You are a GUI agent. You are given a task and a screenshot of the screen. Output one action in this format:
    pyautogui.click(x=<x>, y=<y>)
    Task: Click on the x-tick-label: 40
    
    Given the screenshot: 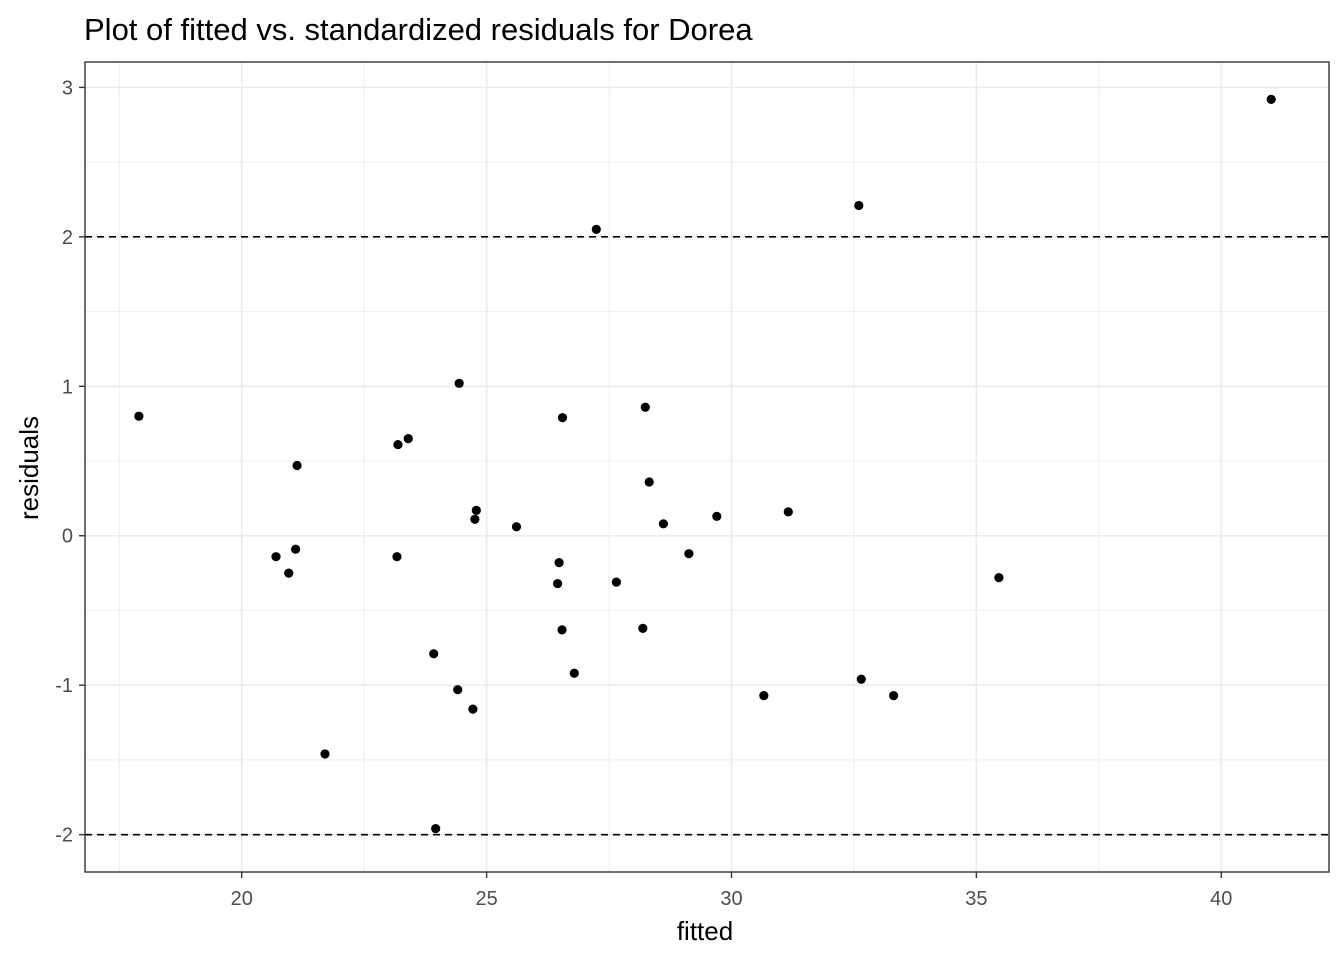 What is the action you would take?
    pyautogui.click(x=1221, y=899)
    